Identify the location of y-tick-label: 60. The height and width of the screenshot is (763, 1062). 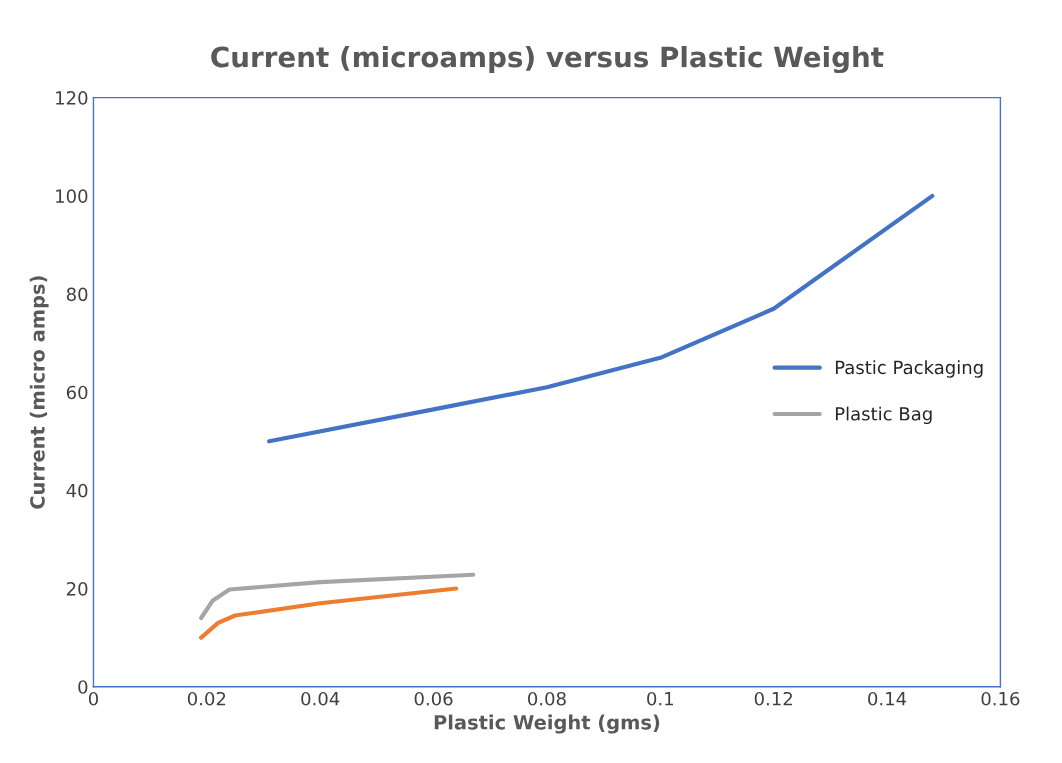
(77, 392).